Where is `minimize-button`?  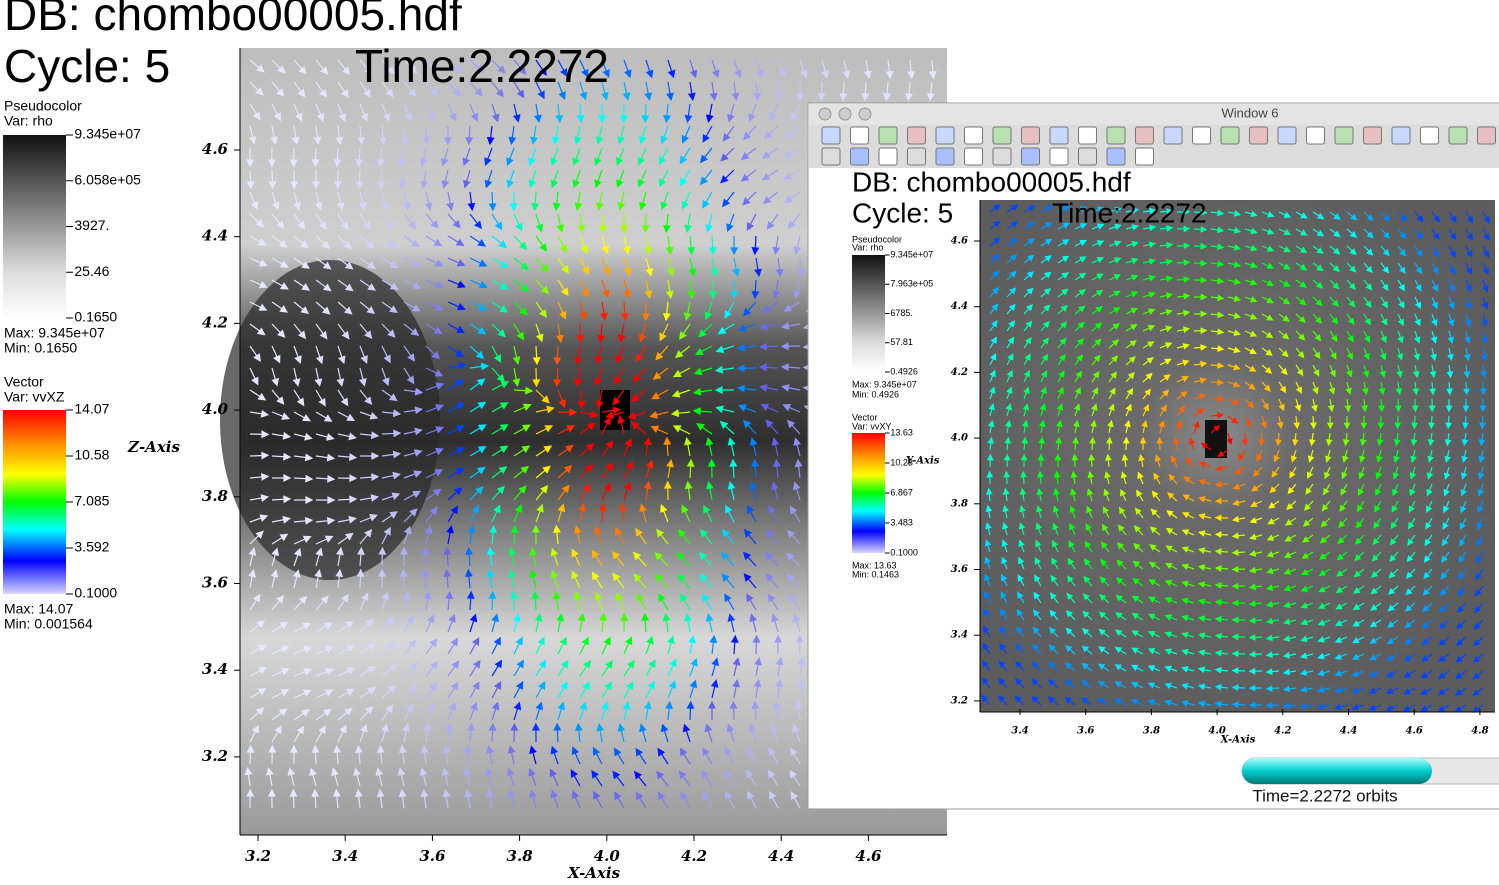 minimize-button is located at coordinates (845, 114).